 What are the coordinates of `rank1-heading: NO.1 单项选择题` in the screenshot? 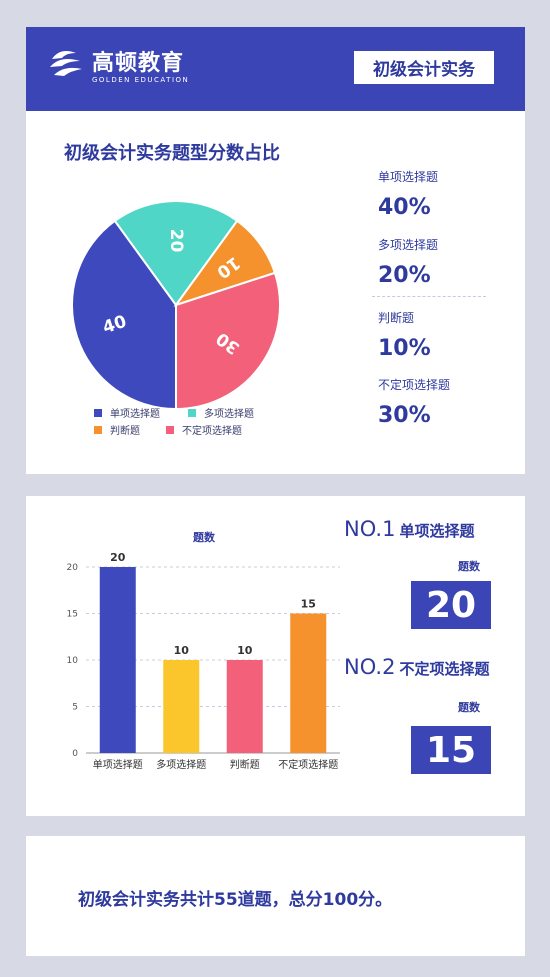 It's located at (409, 529).